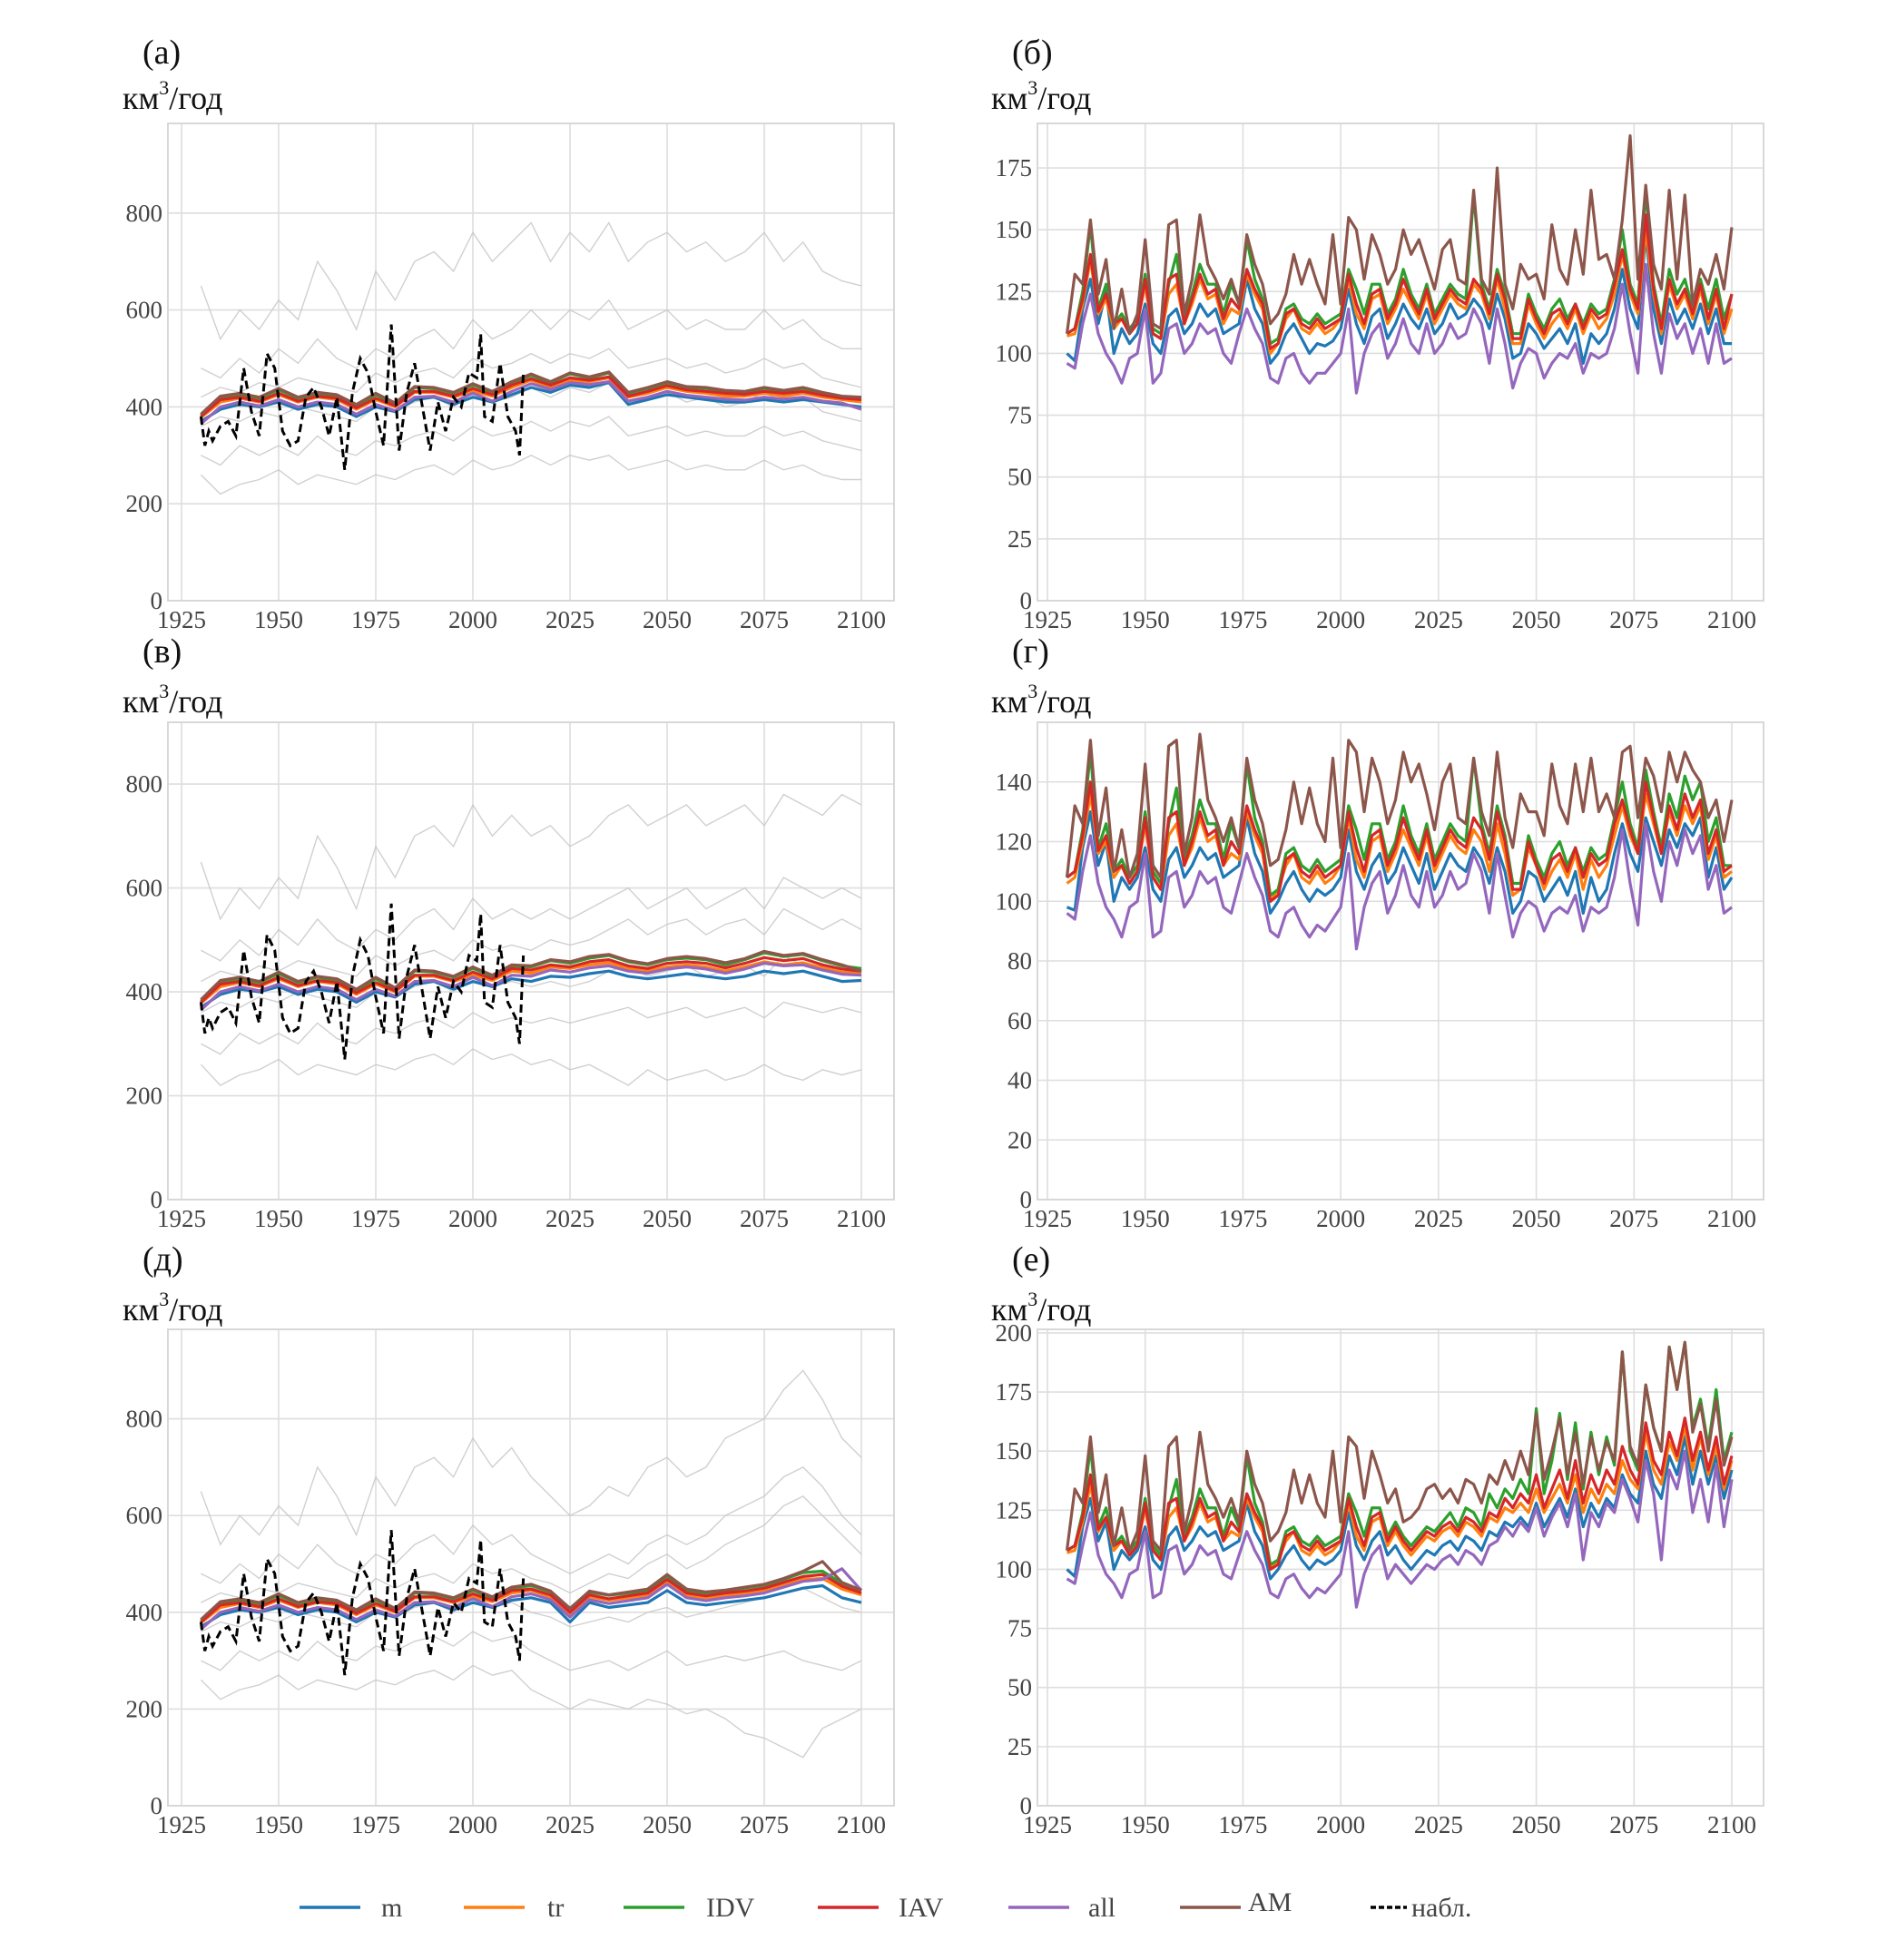 The height and width of the screenshot is (1960, 1887). I want to click on y-tick-label: 20, so click(1019, 1139).